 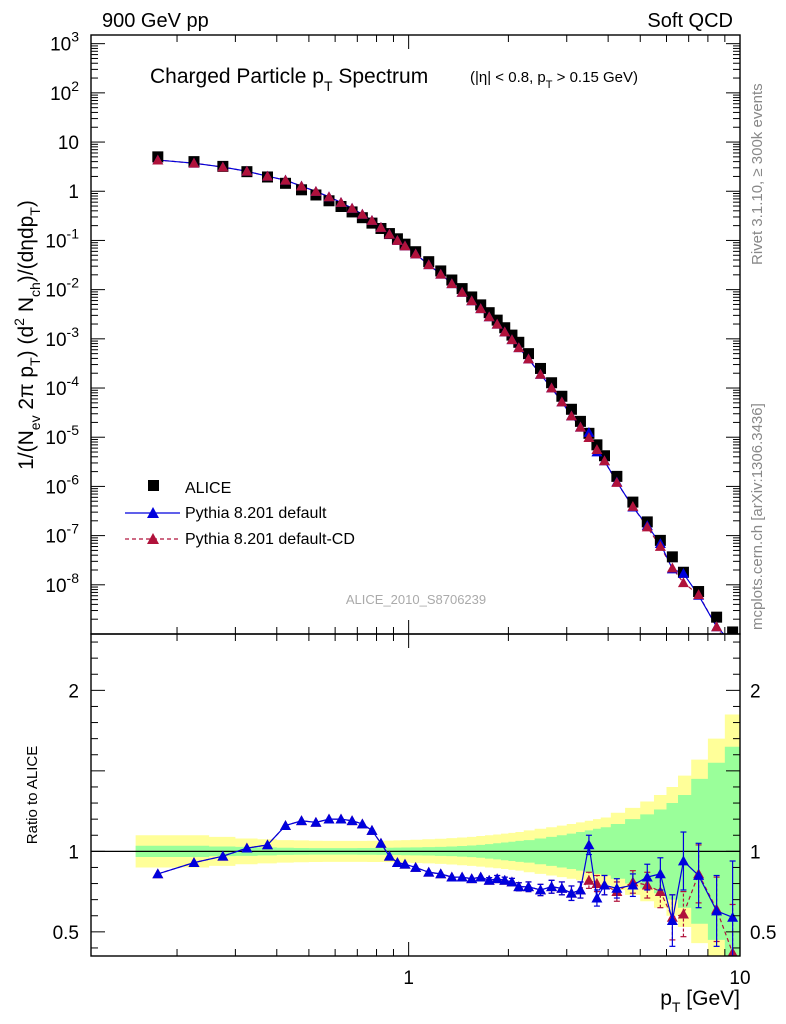 I want to click on header-left: 900 GeV pp, so click(x=155, y=21).